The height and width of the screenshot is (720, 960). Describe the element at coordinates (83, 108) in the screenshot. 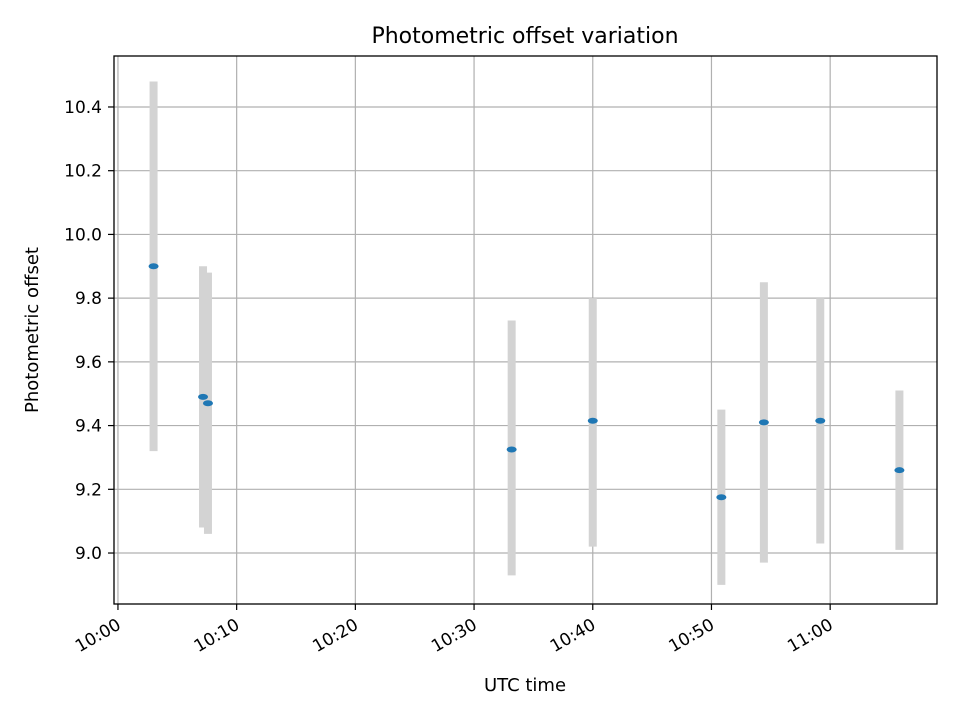

I see `y-tick-label: 10.4` at that location.